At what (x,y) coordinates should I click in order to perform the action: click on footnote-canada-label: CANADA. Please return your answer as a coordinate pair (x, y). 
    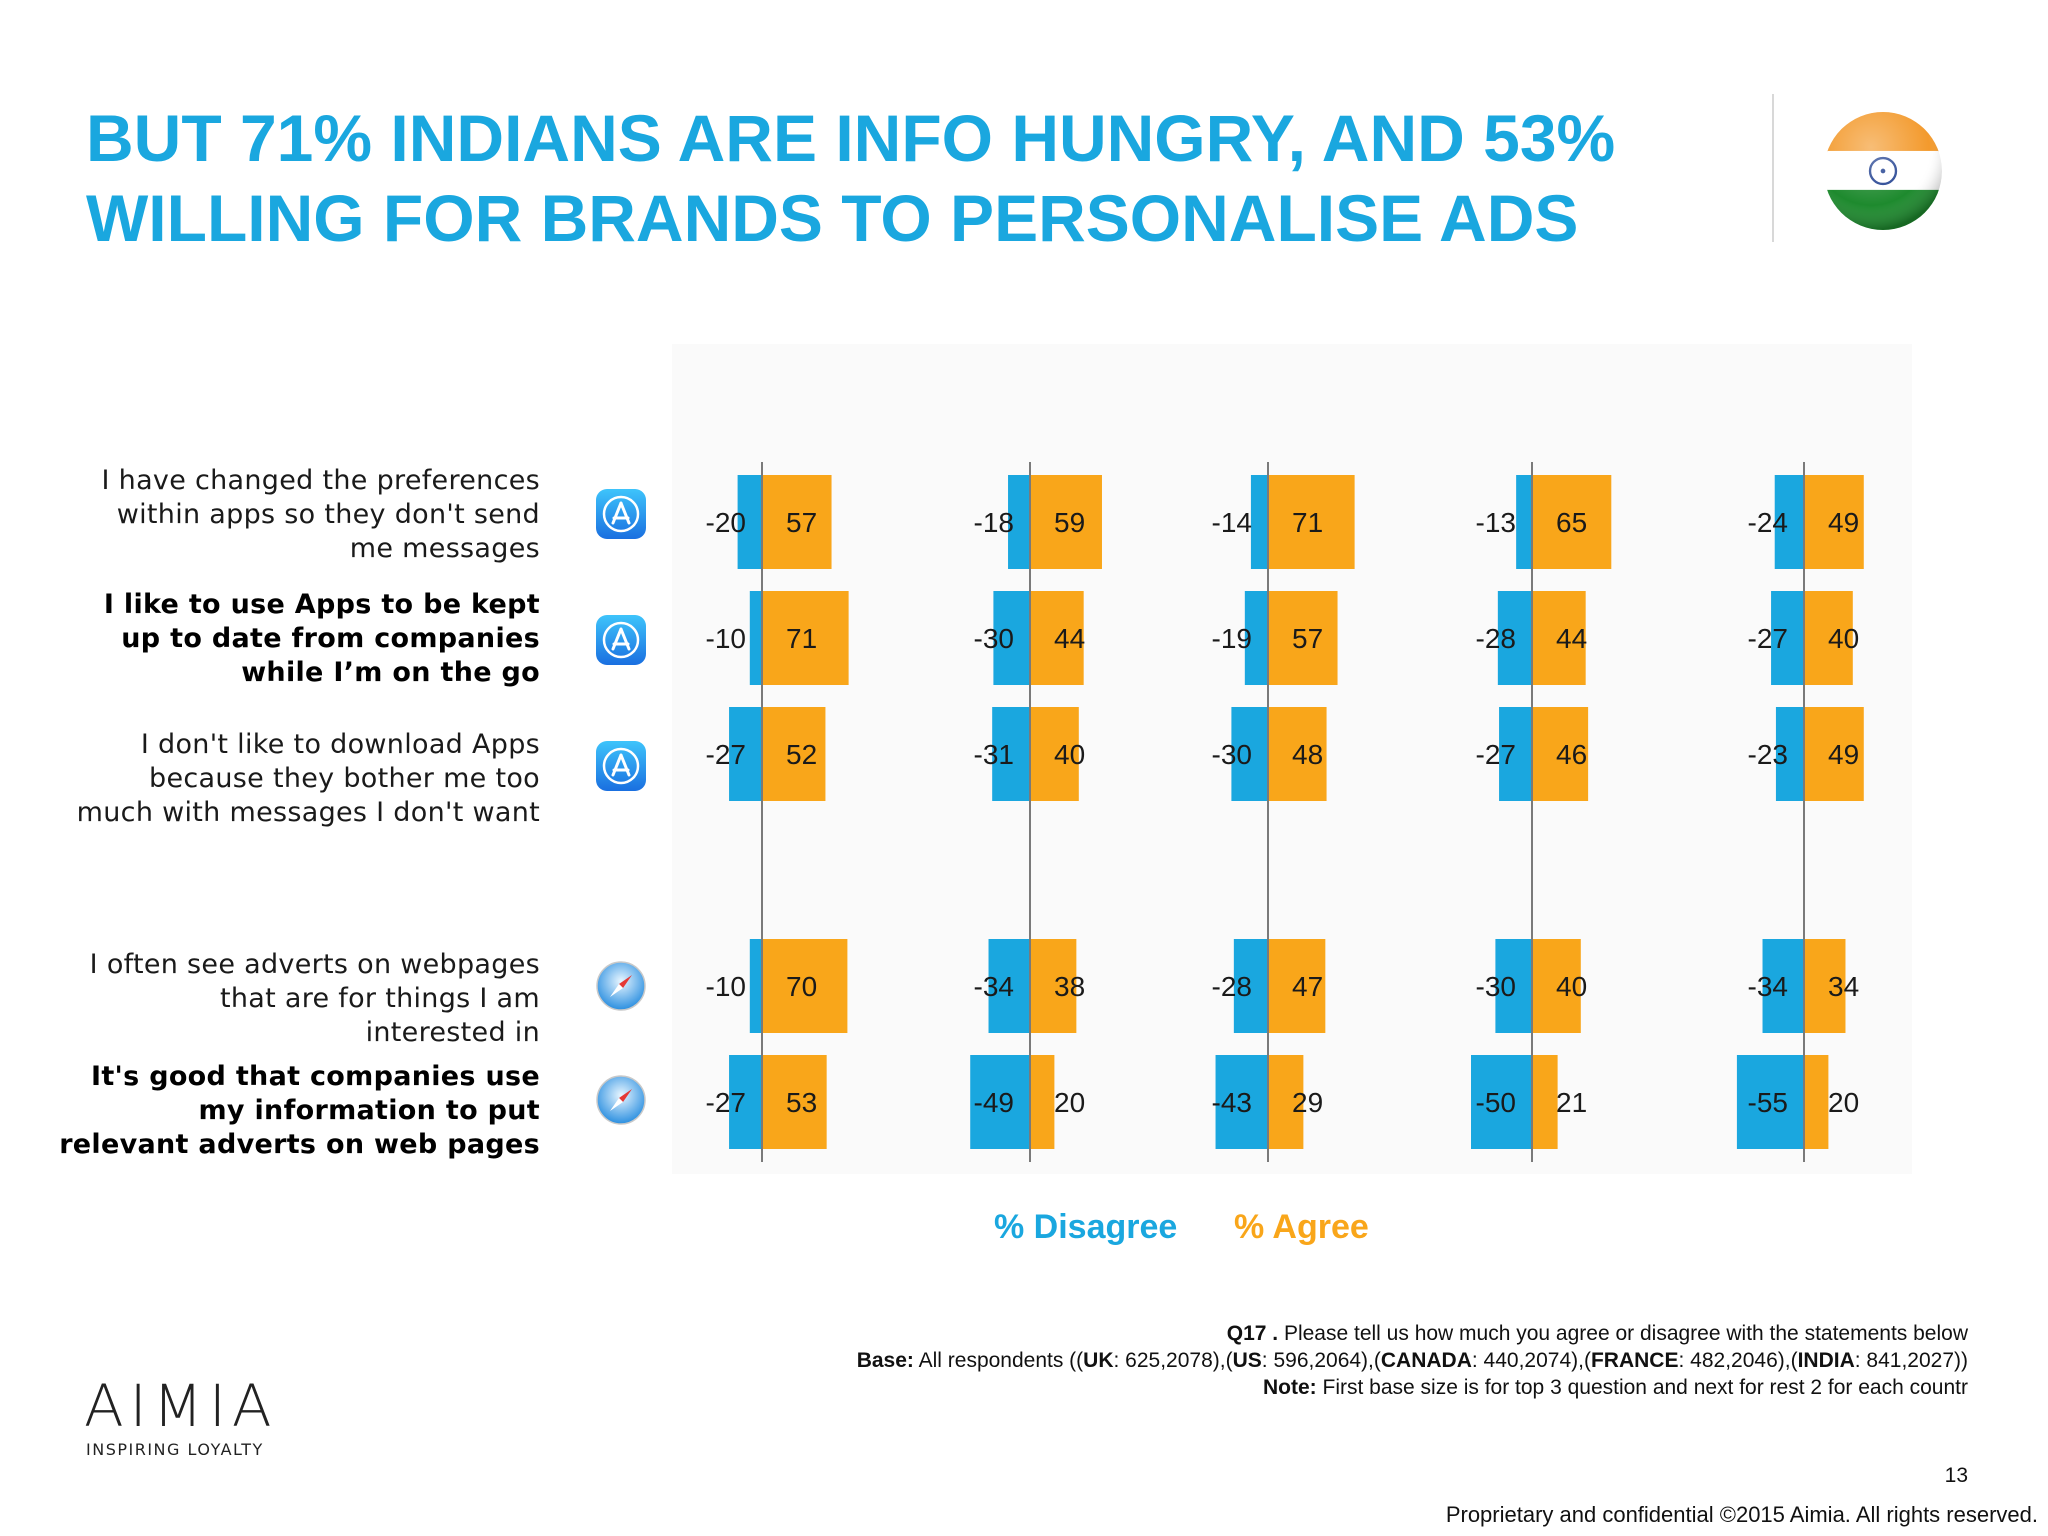
    Looking at the image, I should click on (1426, 1360).